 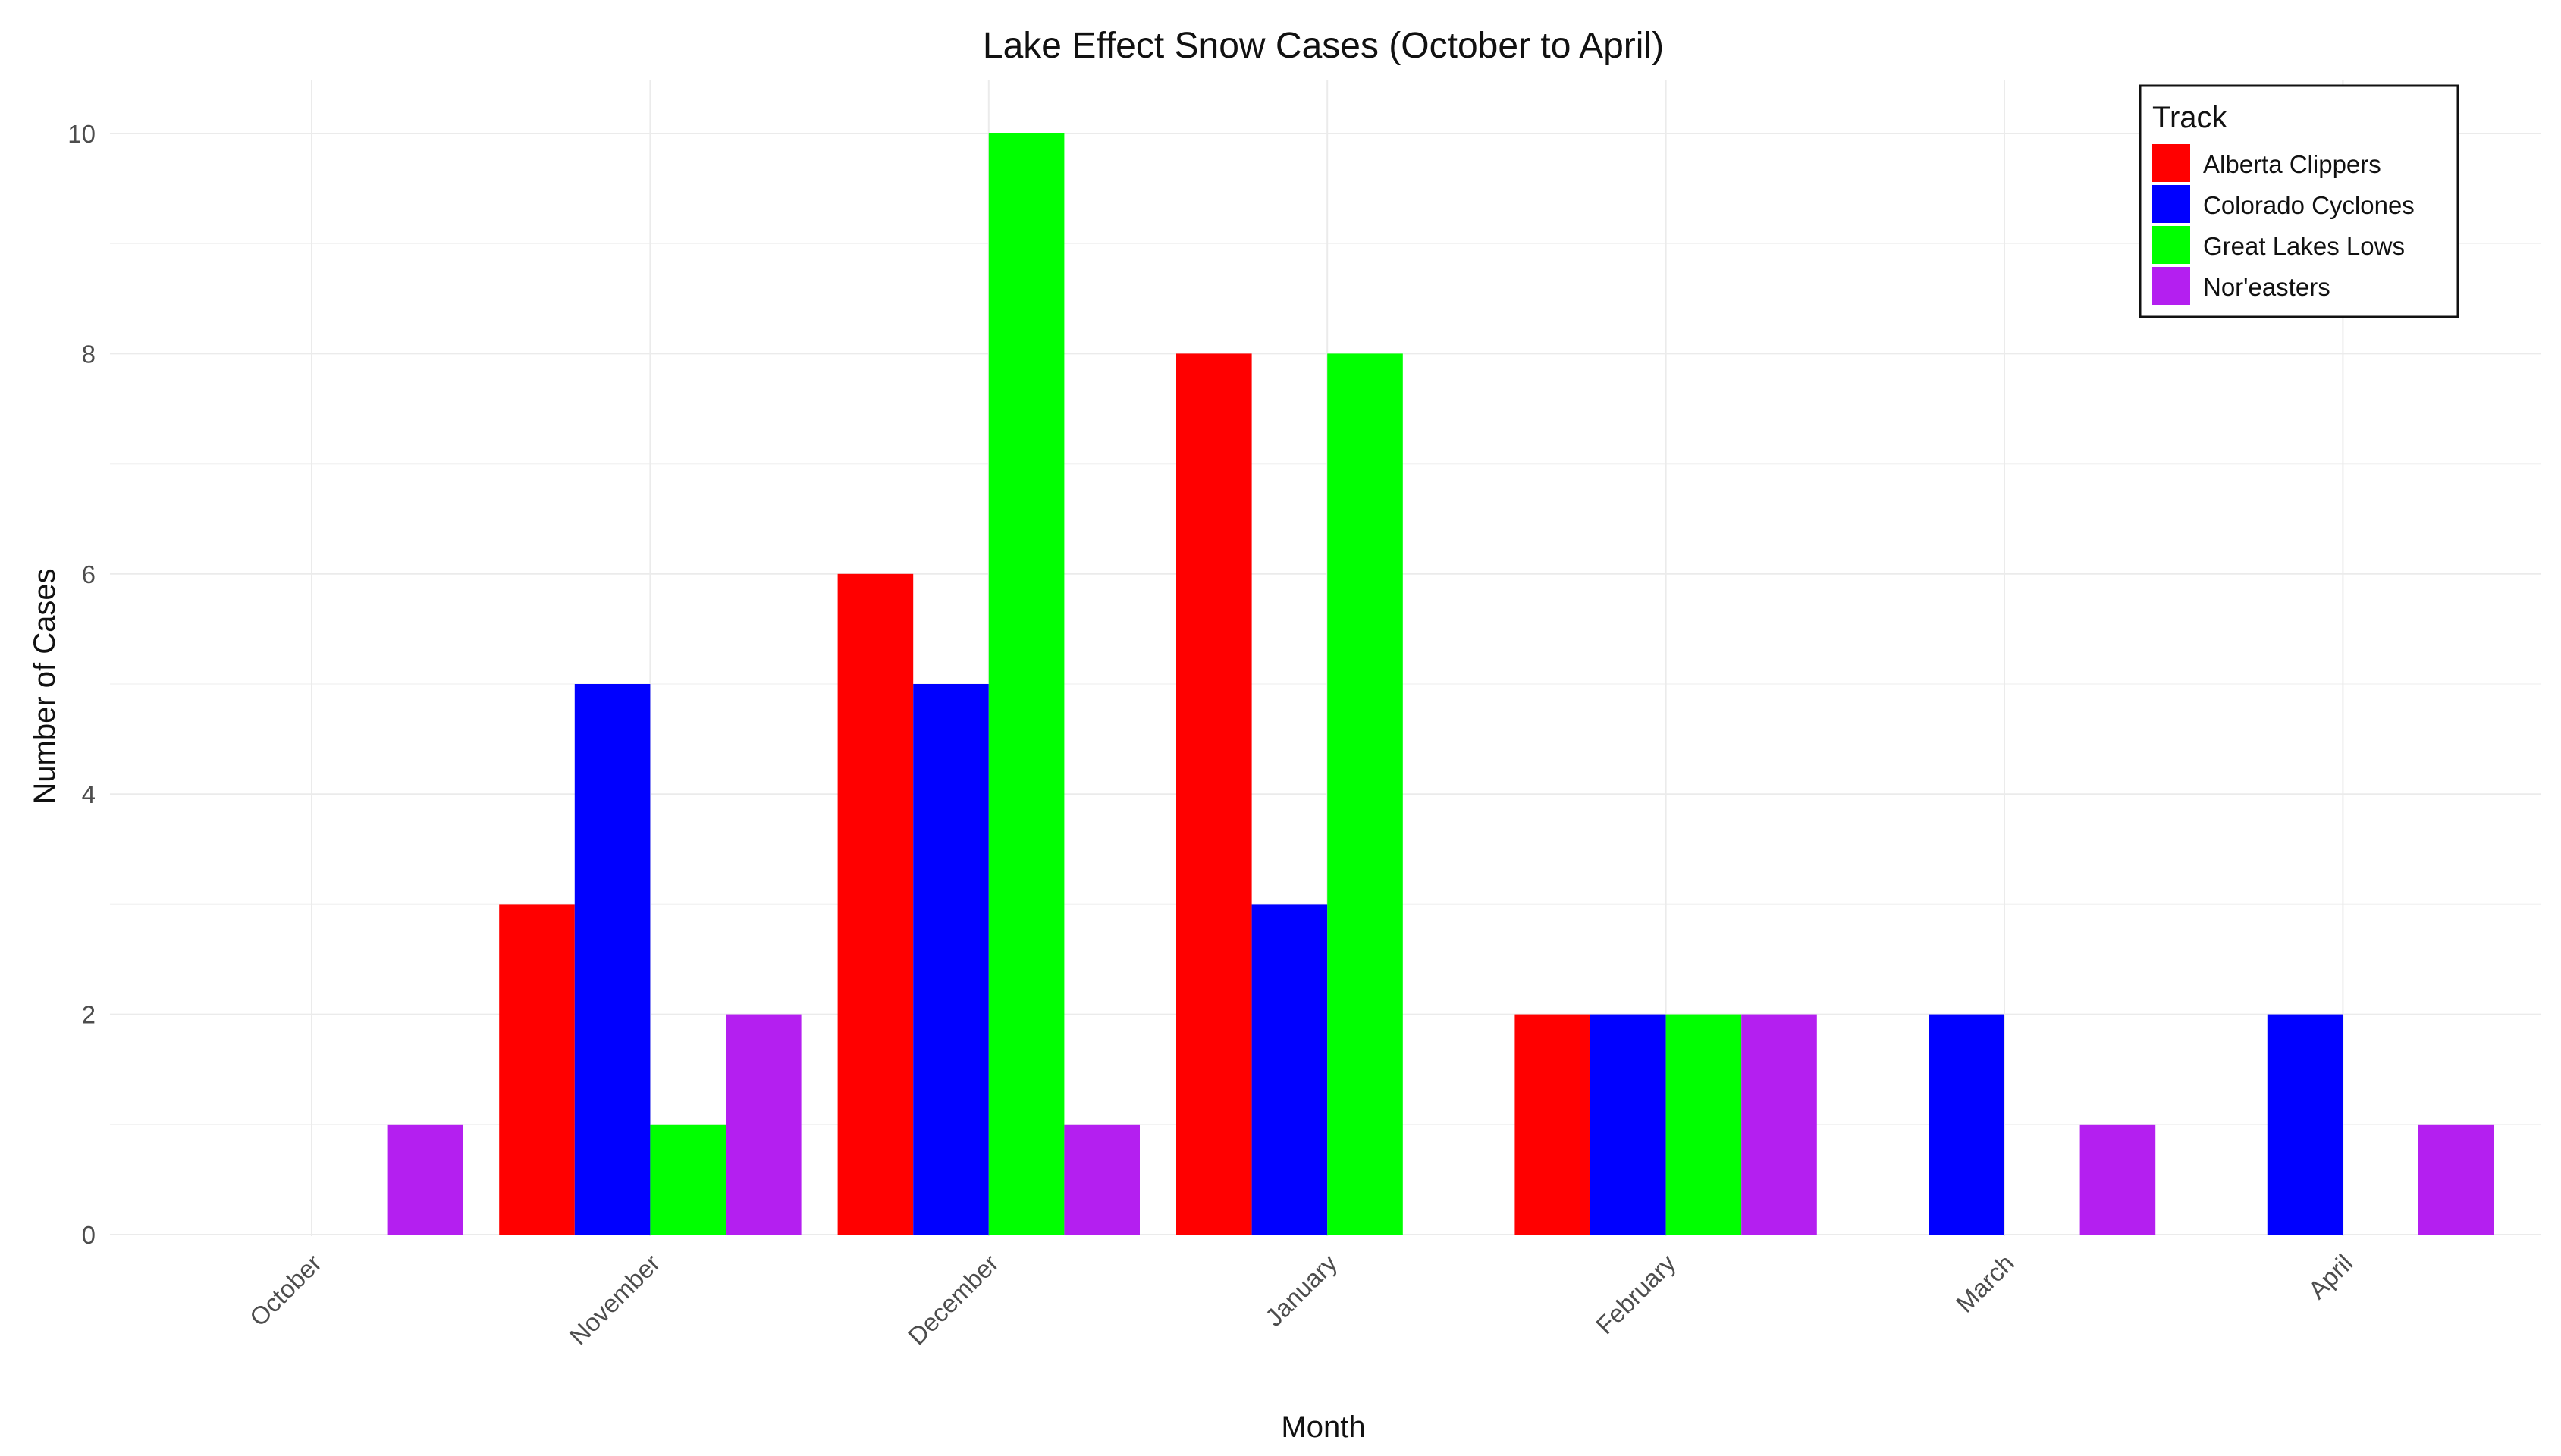 I want to click on y-tick-label: 2, so click(x=89, y=1015).